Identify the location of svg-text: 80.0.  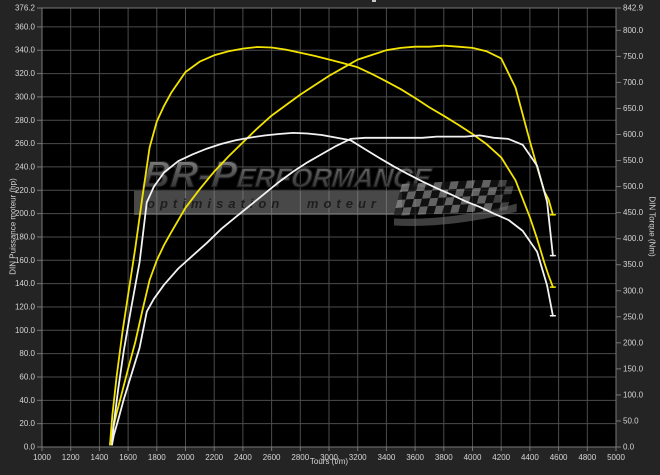
(27, 353).